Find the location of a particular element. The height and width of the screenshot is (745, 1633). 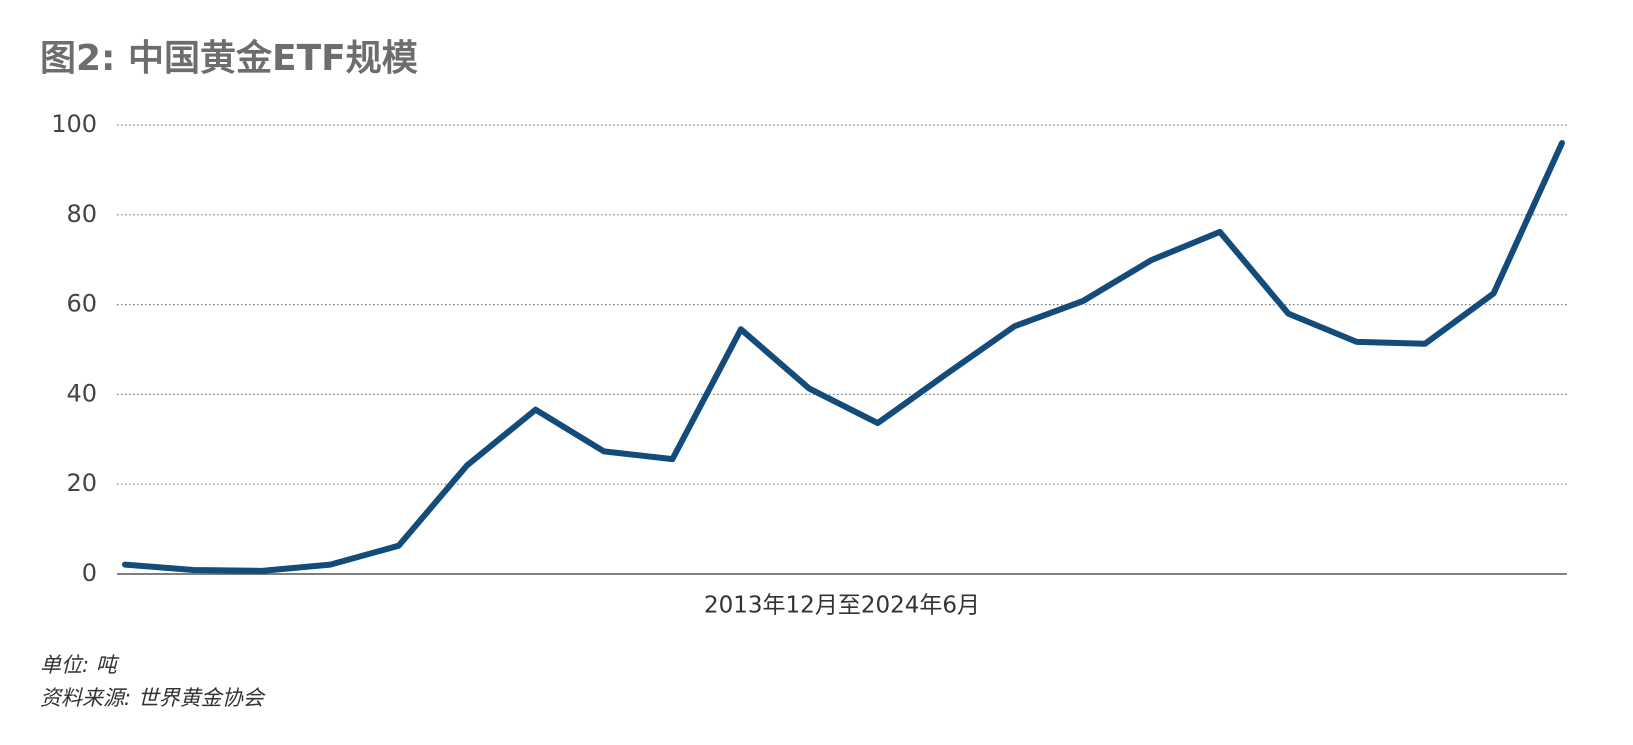

y-tick-label: 20 is located at coordinates (81, 483).